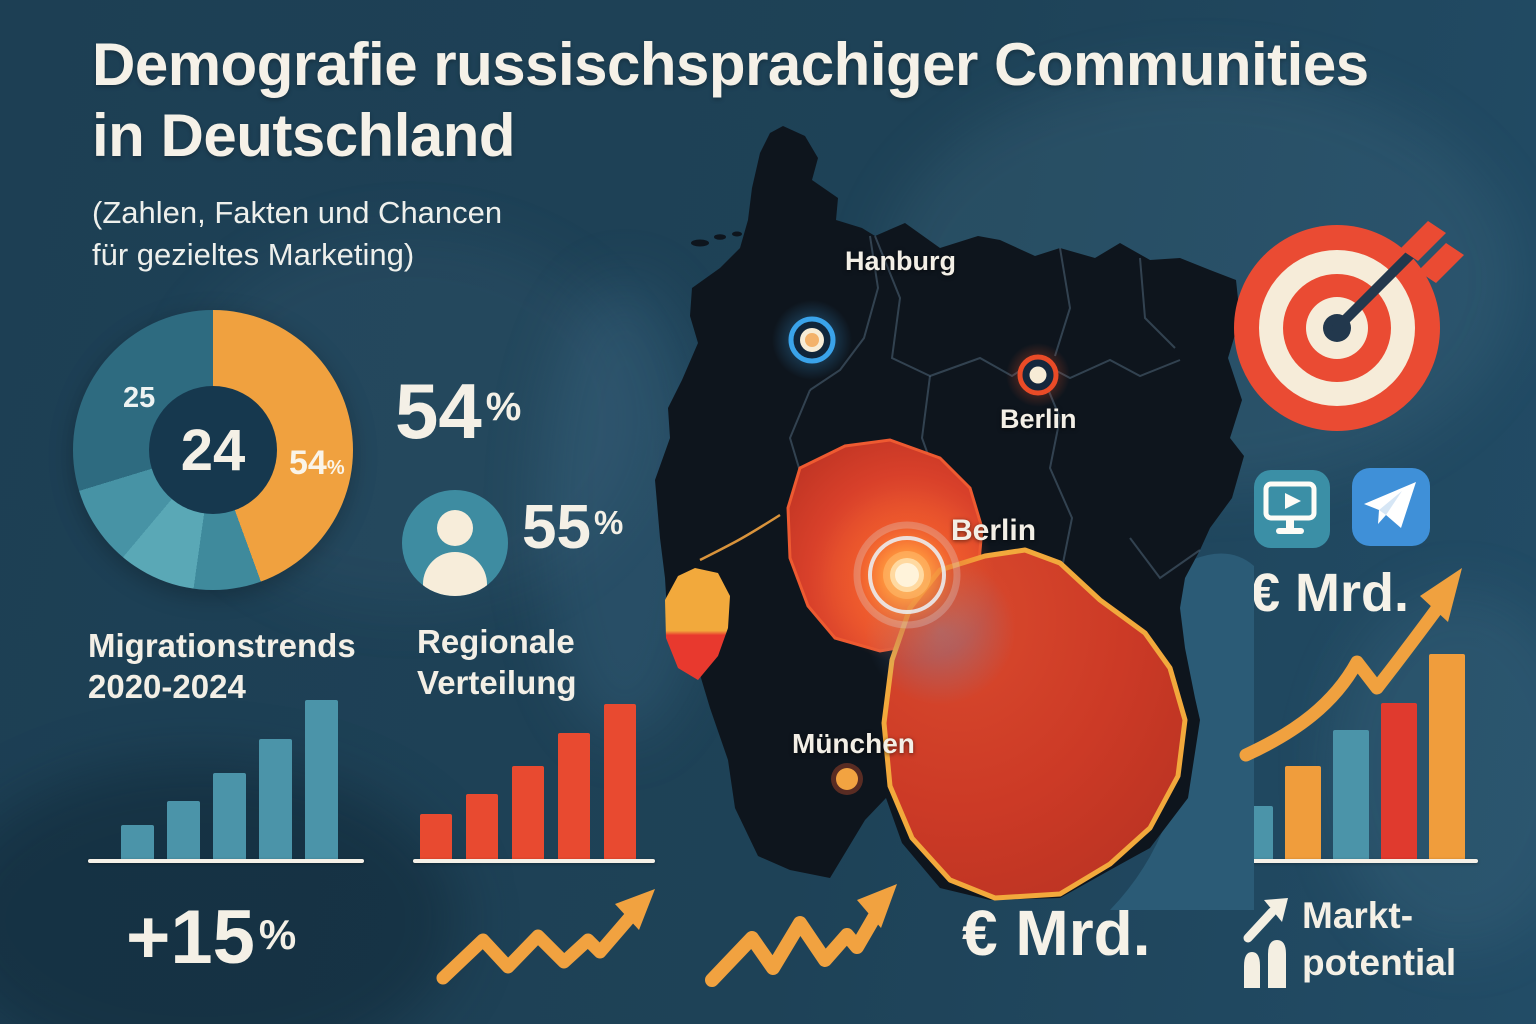  I want to click on donut-hole: 24, so click(213, 450).